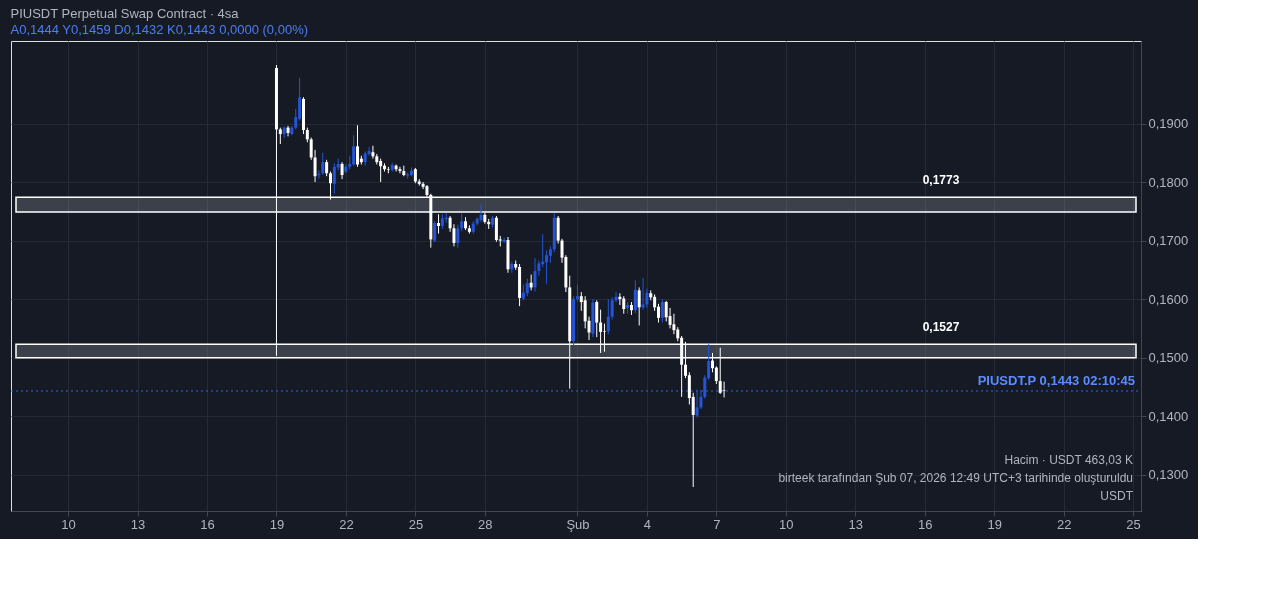 The image size is (1281, 609). What do you see at coordinates (1068, 460) in the screenshot?
I see `annotation: Hacim · USDT 463,03 K` at bounding box center [1068, 460].